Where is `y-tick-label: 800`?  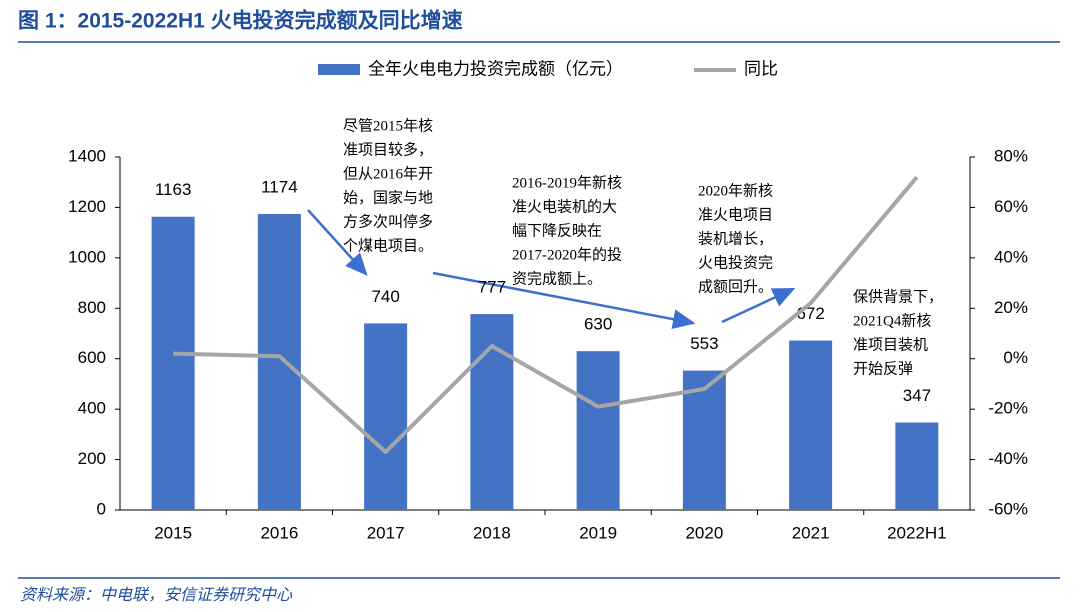
y-tick-label: 800 is located at coordinates (92, 307).